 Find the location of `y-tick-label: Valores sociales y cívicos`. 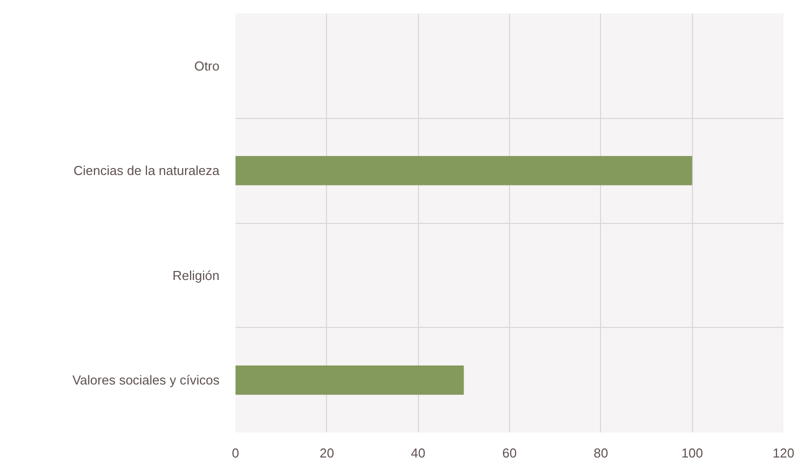

y-tick-label: Valores sociales y cívicos is located at coordinates (146, 380).